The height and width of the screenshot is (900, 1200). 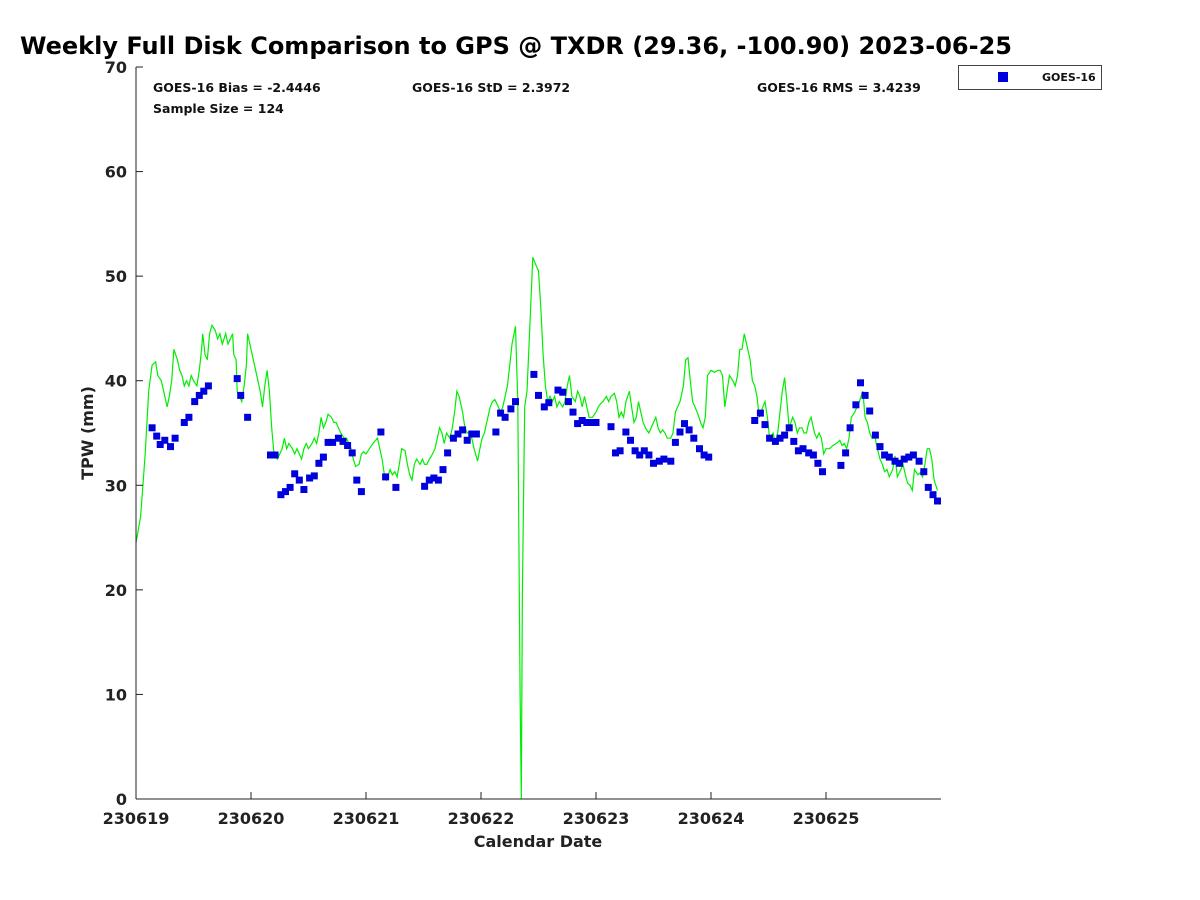 I want to click on goes16-points-layer, so click(x=544, y=437).